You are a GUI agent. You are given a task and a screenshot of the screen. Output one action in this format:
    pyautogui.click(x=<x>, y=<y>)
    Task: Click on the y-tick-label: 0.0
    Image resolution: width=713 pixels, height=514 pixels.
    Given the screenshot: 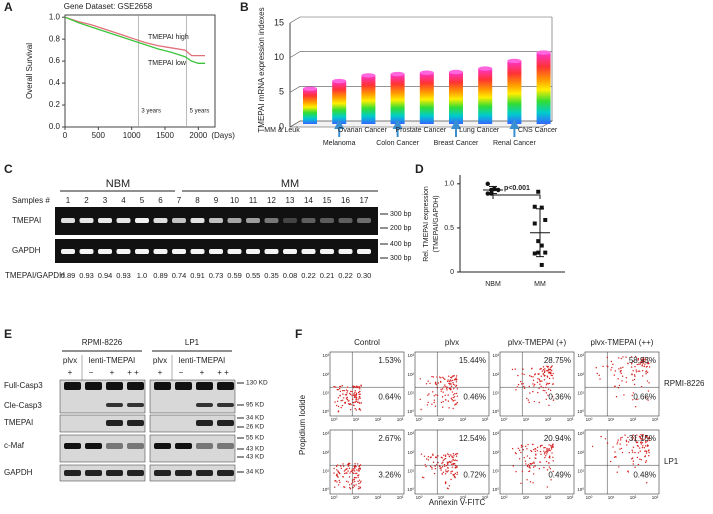 What is the action you would take?
    pyautogui.click(x=55, y=126)
    